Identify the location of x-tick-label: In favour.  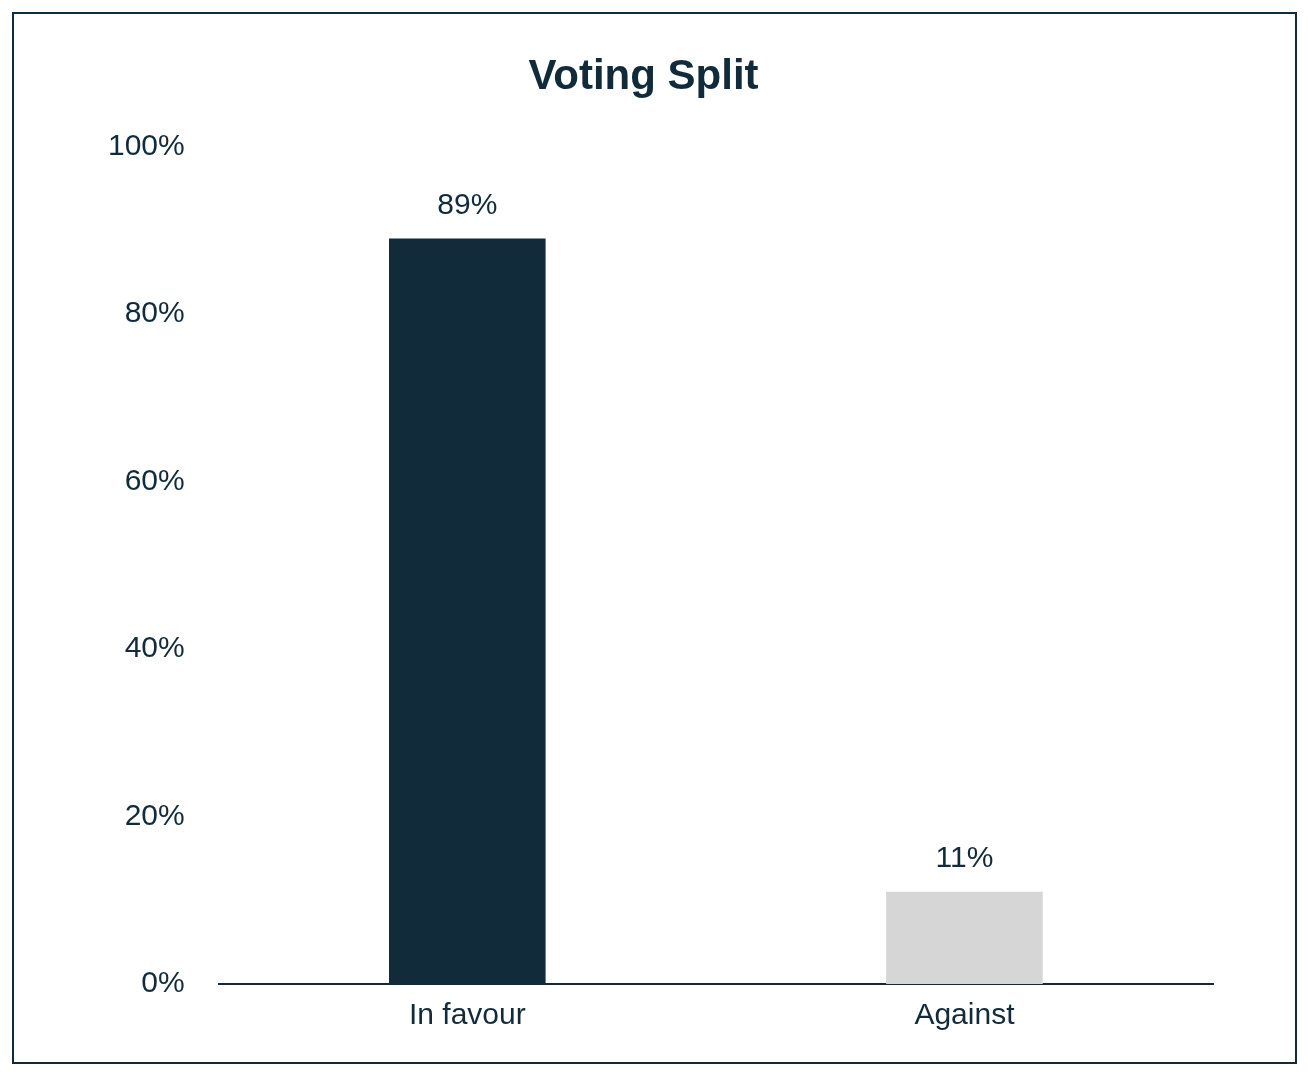
(467, 1014).